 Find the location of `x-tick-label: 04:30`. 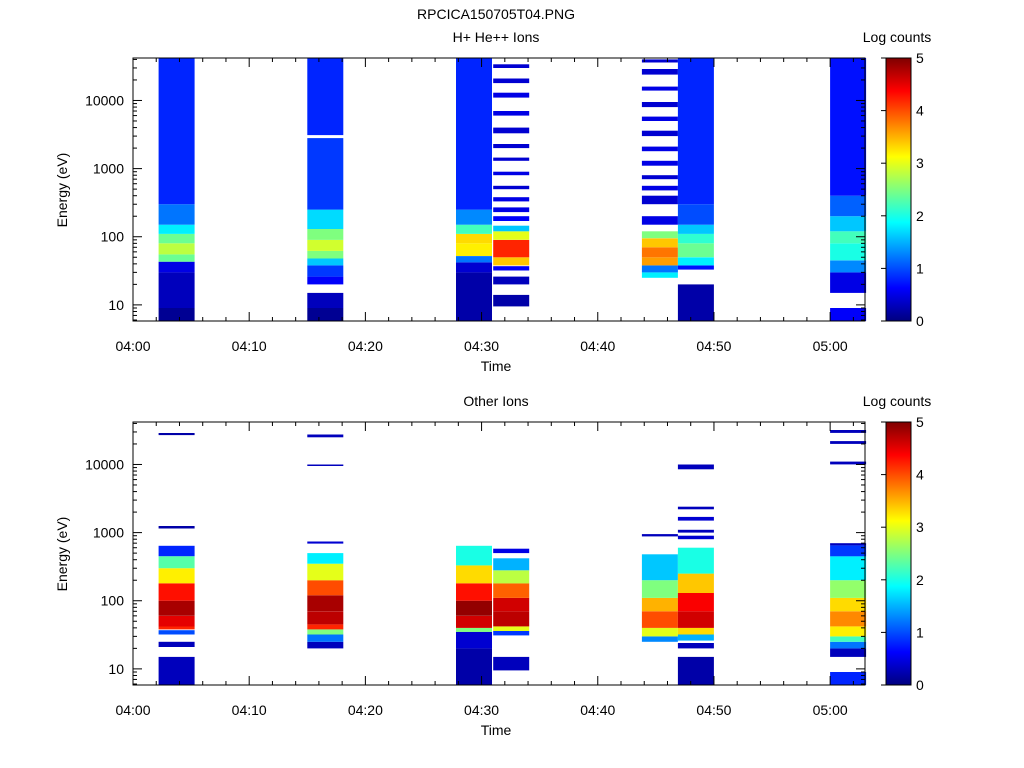

x-tick-label: 04:30 is located at coordinates (481, 710).